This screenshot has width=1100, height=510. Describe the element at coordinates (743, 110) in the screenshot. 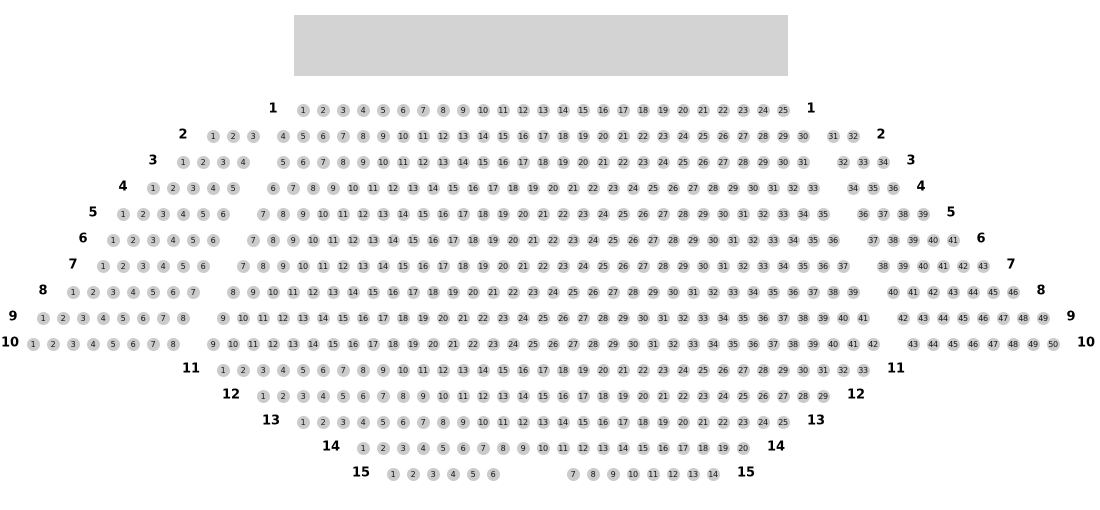

I see `seat-row-1-23: 23` at that location.